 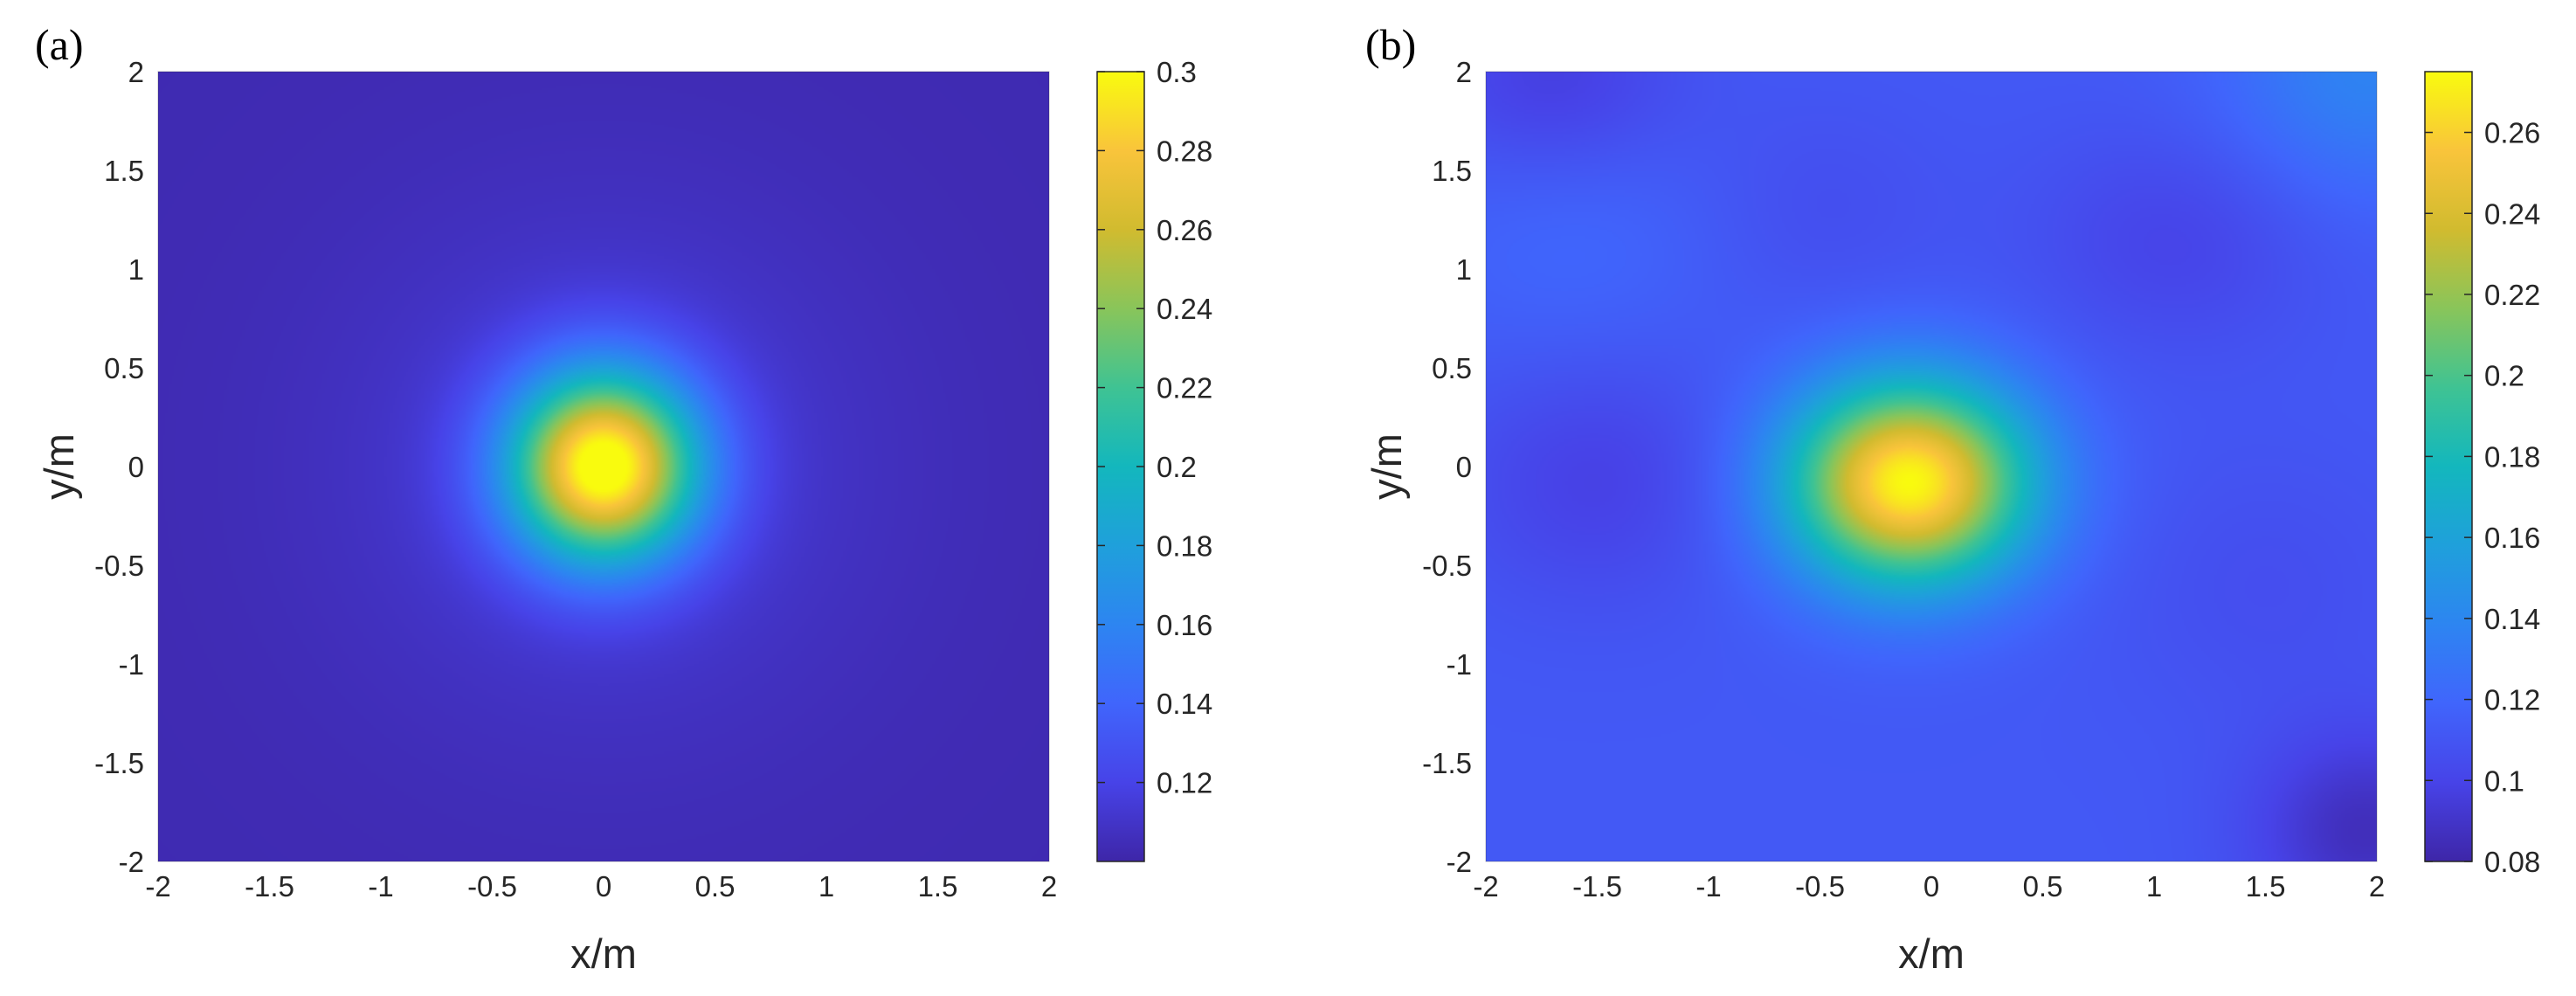 What do you see at coordinates (2512, 133) in the screenshot?
I see `colorbar-tick-label-b: 0.26` at bounding box center [2512, 133].